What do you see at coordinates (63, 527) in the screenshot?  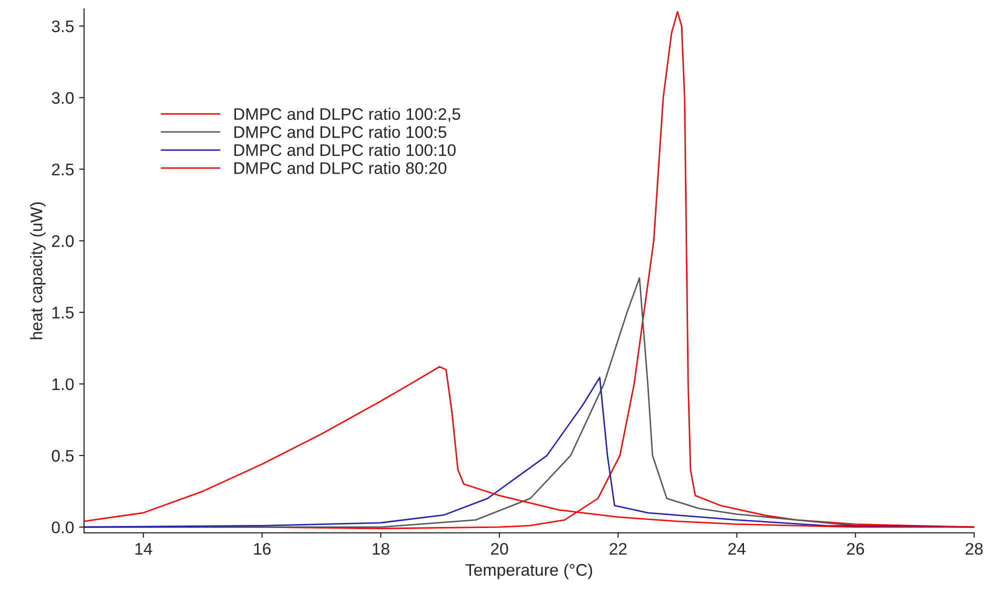 I see `y-tick-label: 0.0` at bounding box center [63, 527].